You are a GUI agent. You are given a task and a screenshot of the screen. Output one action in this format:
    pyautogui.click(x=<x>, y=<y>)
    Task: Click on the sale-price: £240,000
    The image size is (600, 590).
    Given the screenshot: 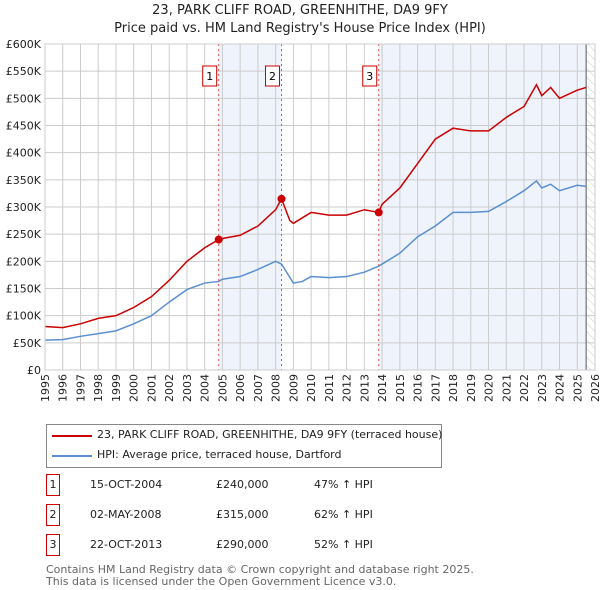 What is the action you would take?
    pyautogui.click(x=242, y=484)
    